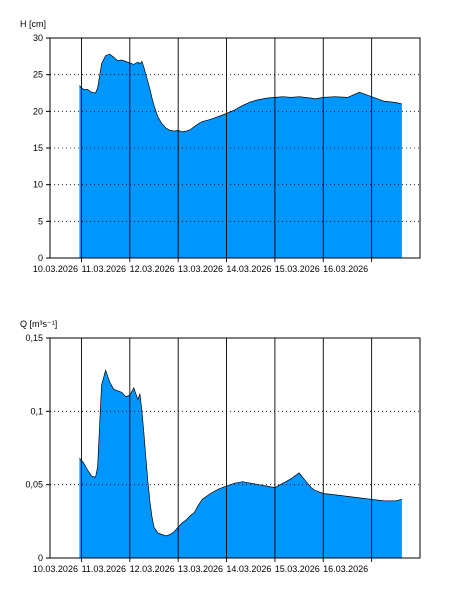 The width and height of the screenshot is (450, 600). What do you see at coordinates (33, 24) in the screenshot?
I see `y-axis-label: H [cm]` at bounding box center [33, 24].